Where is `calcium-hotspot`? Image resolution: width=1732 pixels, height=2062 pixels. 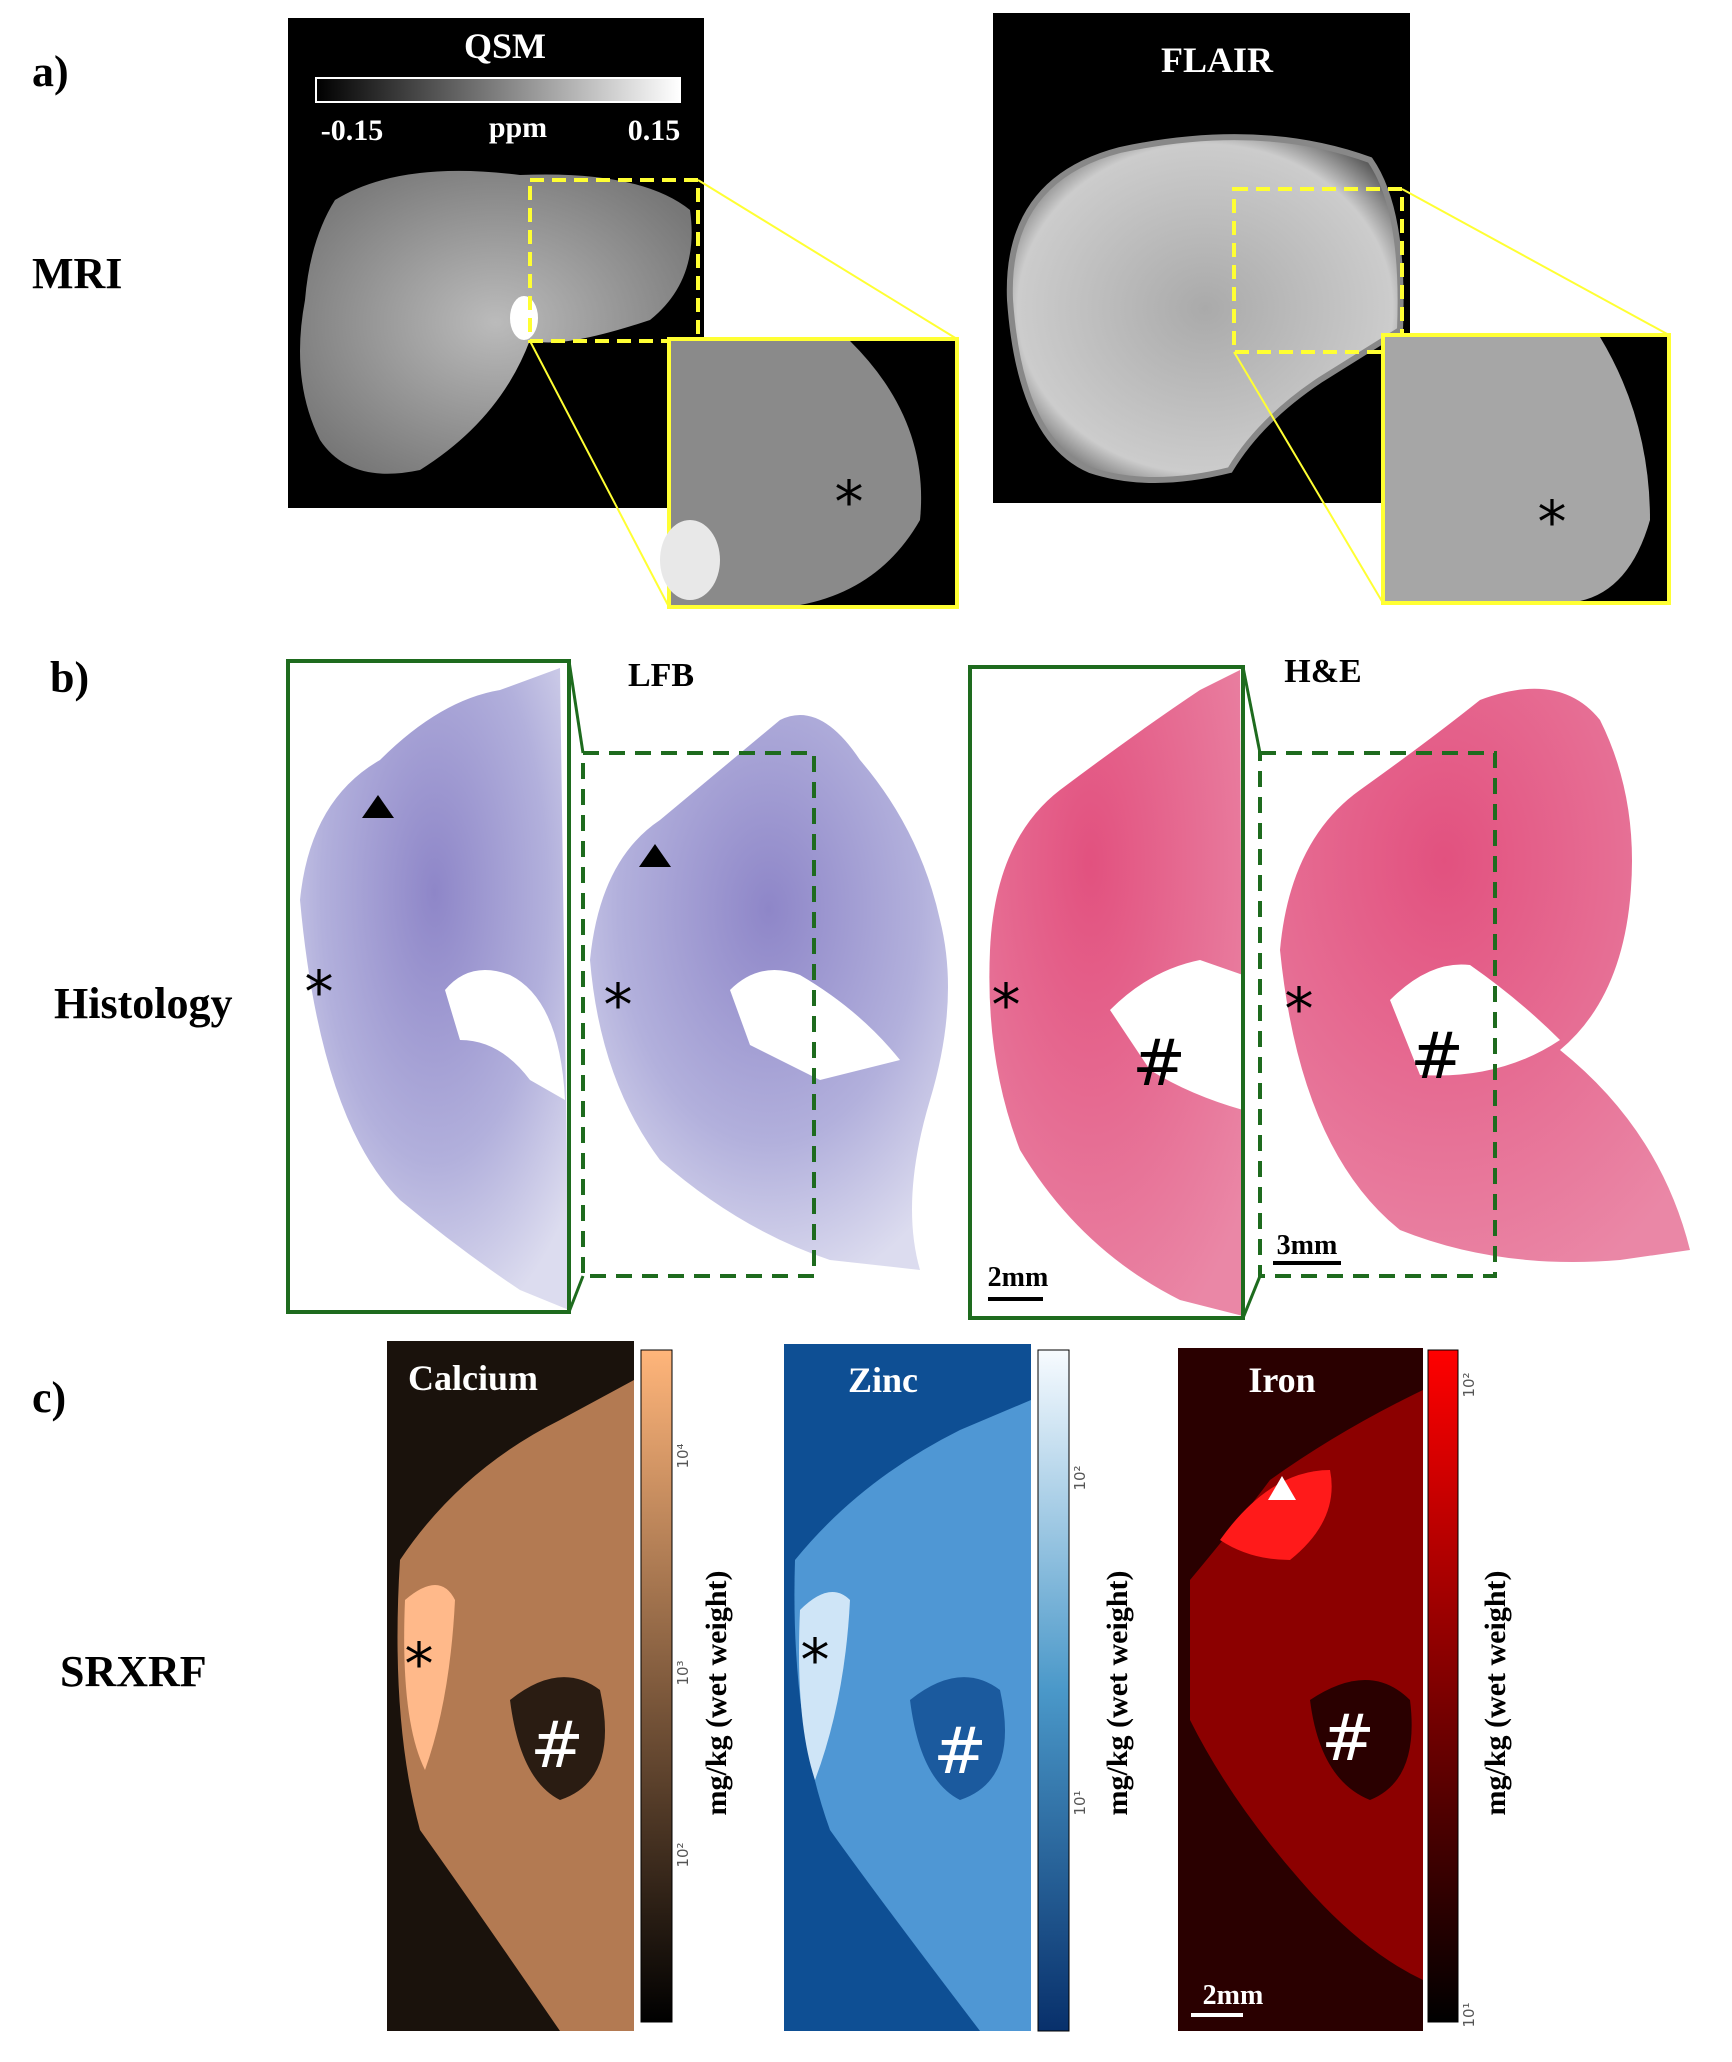
calcium-hotspot is located at coordinates (429, 1677).